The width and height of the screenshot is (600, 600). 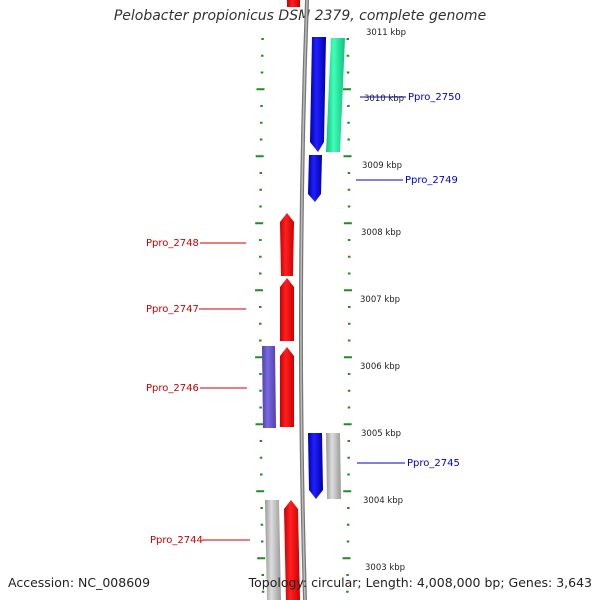 I want to click on kbp-tick-label: 3005 kbp, so click(x=381, y=434).